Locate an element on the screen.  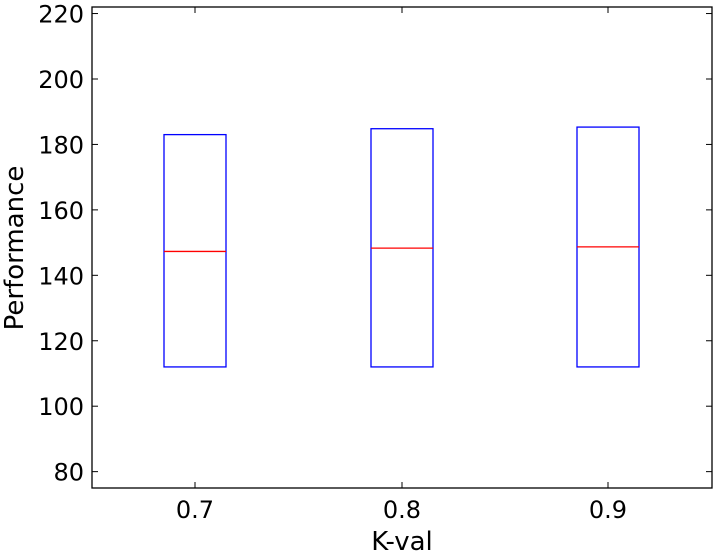
y-tick-label: 200 is located at coordinates (61, 80).